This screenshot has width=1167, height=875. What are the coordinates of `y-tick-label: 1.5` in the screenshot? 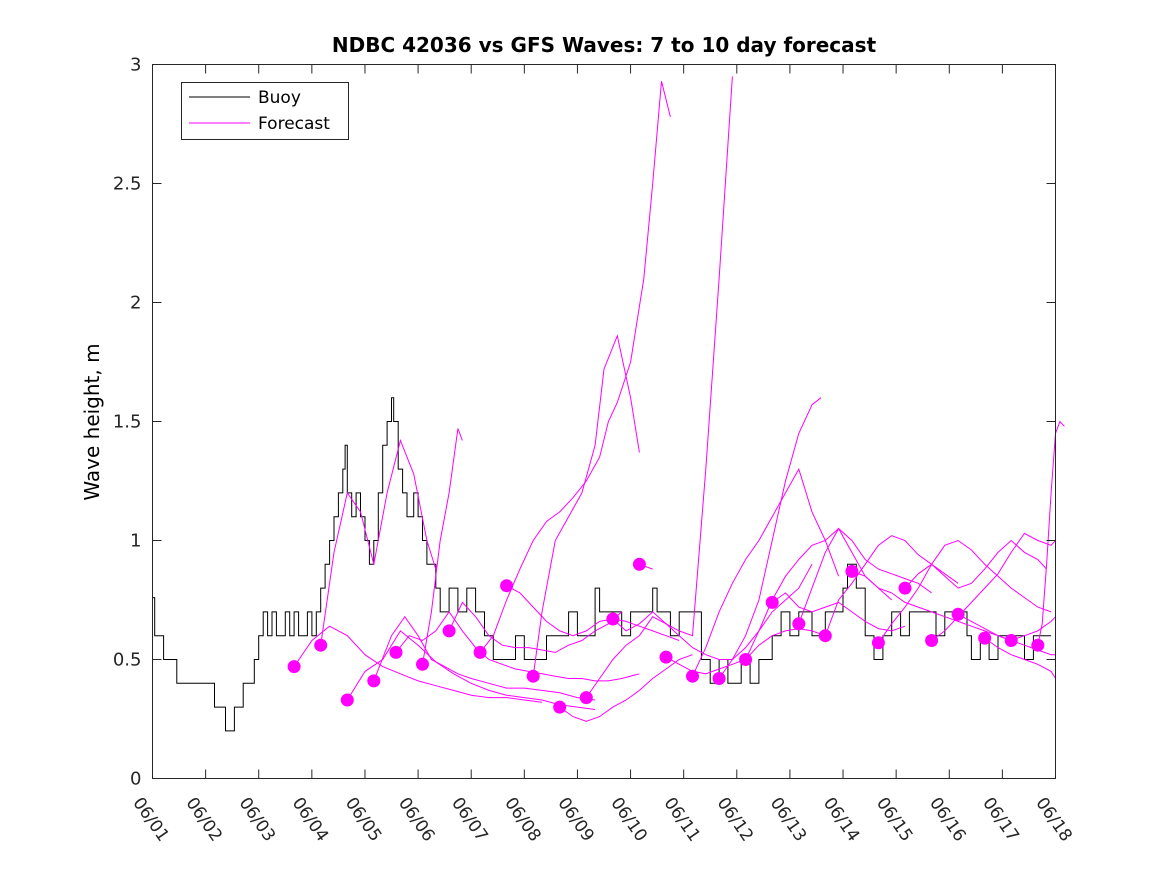 It's located at (127, 422).